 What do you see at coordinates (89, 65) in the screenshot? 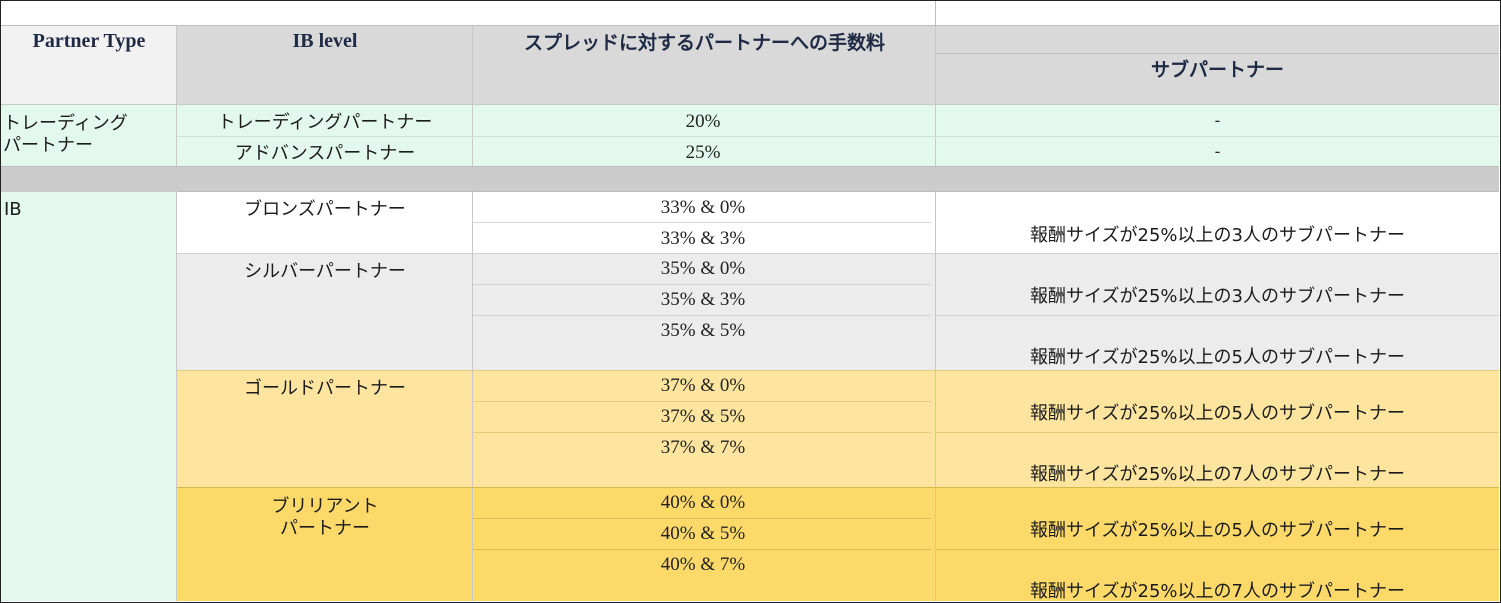
I see `header-partner-type-cell` at bounding box center [89, 65].